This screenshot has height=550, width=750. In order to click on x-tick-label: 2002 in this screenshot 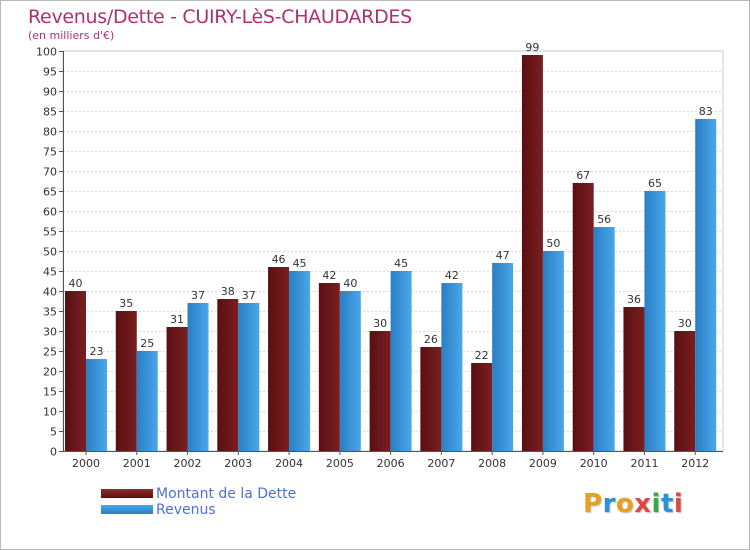, I will do `click(188, 463)`.